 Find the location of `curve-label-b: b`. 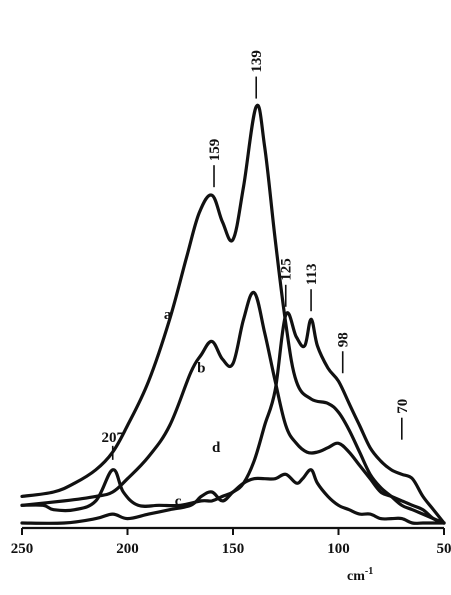

curve-label-b: b is located at coordinates (201, 368).